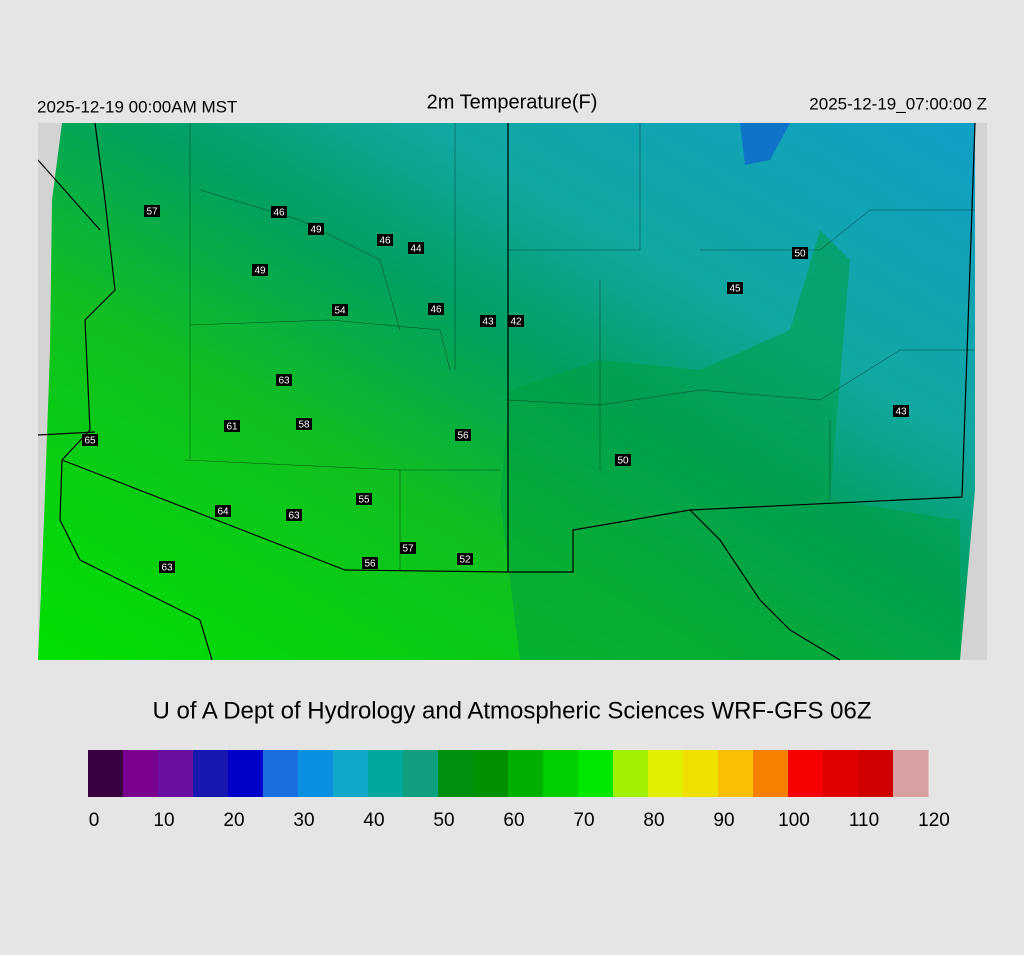 The width and height of the screenshot is (1024, 955). What do you see at coordinates (864, 820) in the screenshot?
I see `colorbar-tick-label: 110` at bounding box center [864, 820].